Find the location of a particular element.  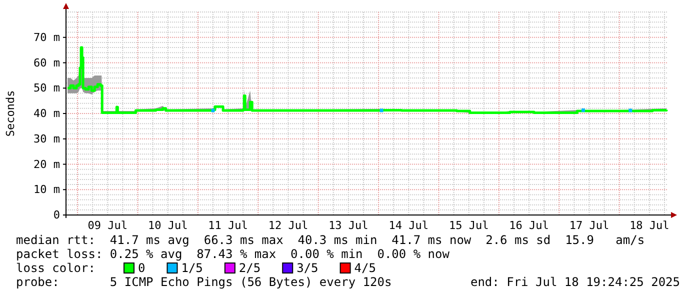

x-tick-label: 13 Jul is located at coordinates (348, 225).